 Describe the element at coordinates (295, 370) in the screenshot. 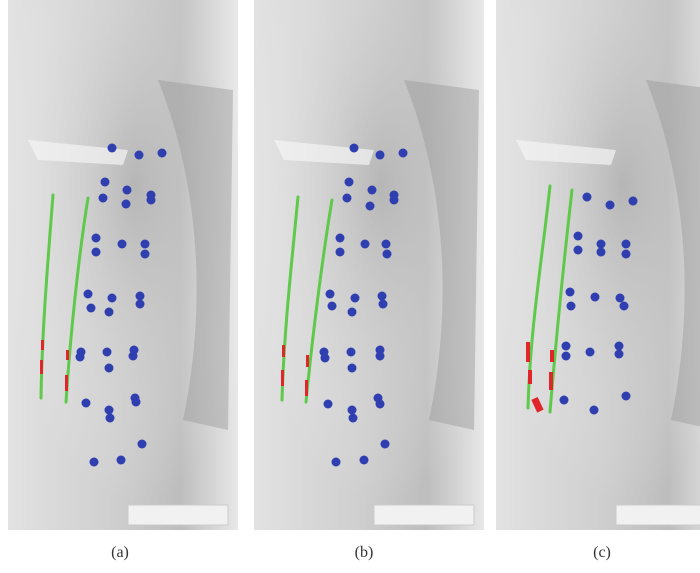

I see `highlight-marks-b` at that location.